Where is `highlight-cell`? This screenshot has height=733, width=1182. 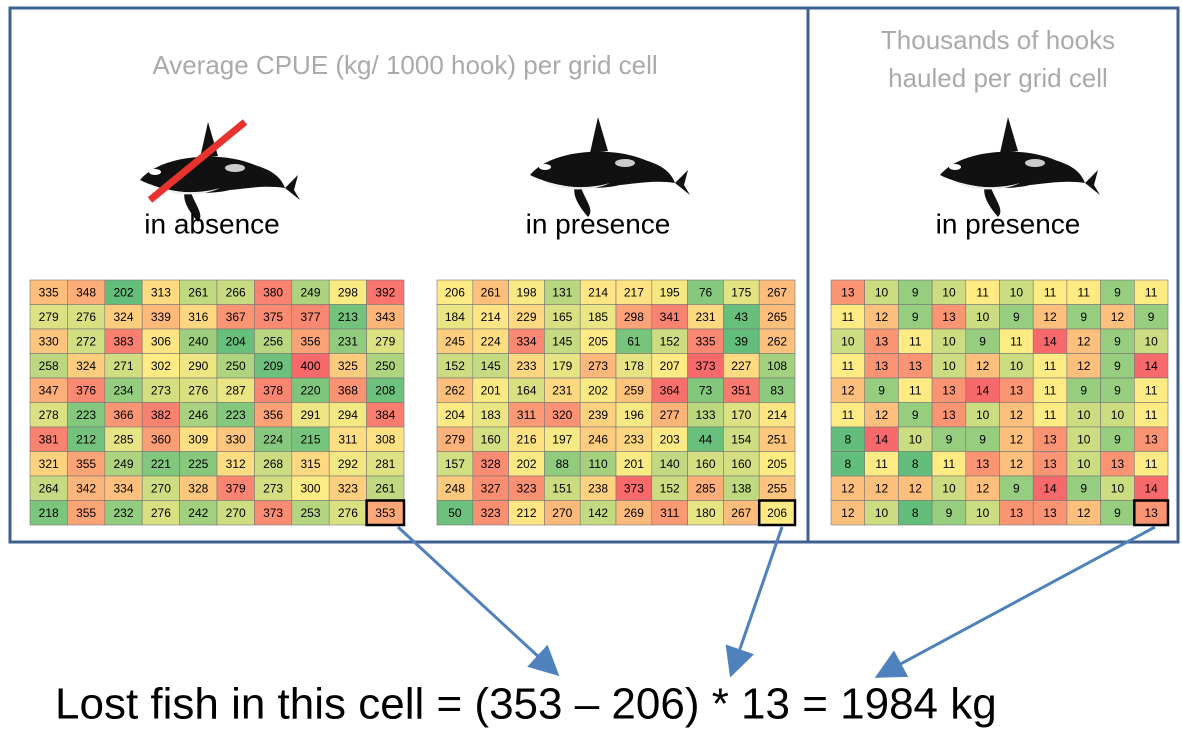
highlight-cell is located at coordinates (777, 513).